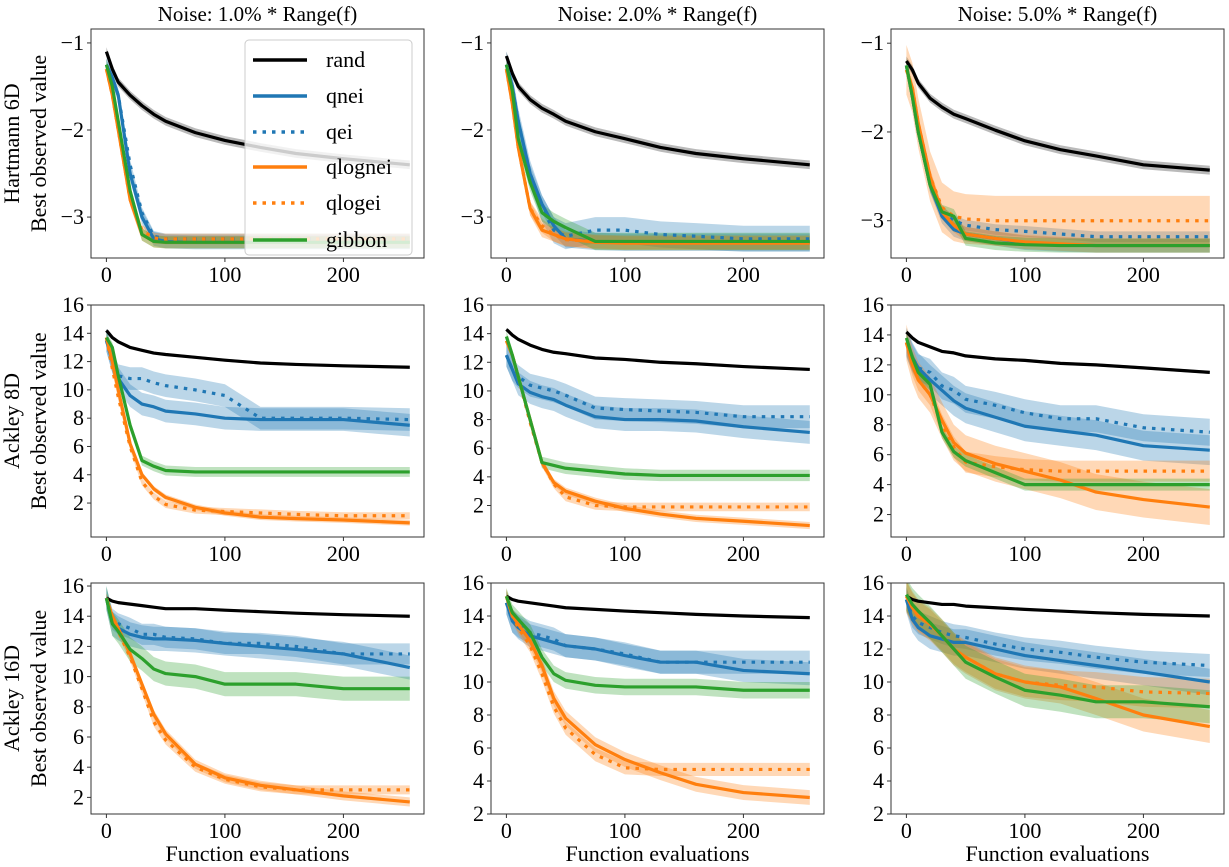 The image size is (1229, 867). Describe the element at coordinates (328, 147) in the screenshot. I see `legend-box` at that location.